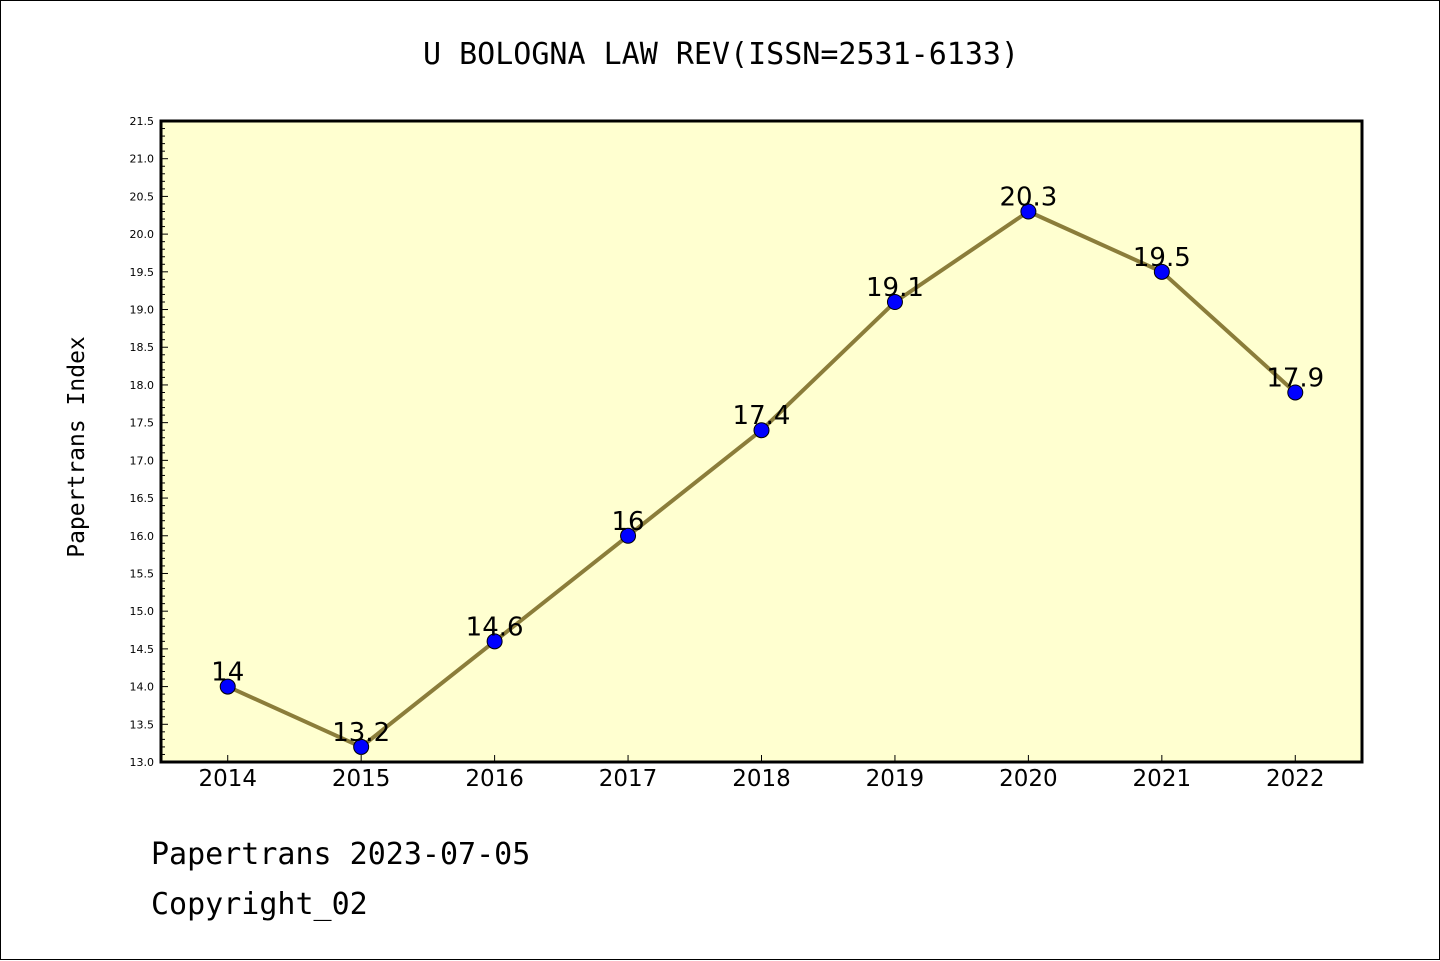  I want to click on y-tick-label: 17.0, so click(142, 460).